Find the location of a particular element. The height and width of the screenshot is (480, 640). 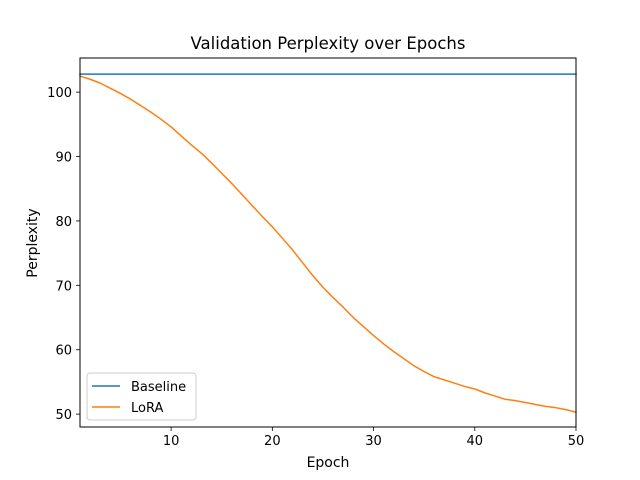

x-tick-label: 10 is located at coordinates (171, 441).